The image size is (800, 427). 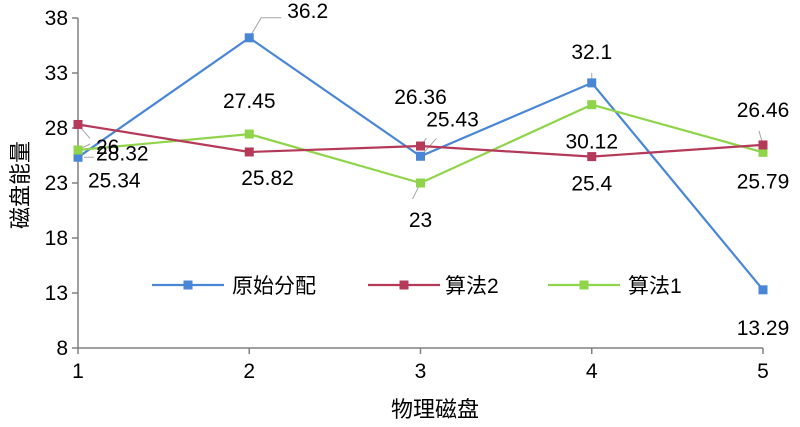 I want to click on data-label: 26.36, so click(x=420, y=97).